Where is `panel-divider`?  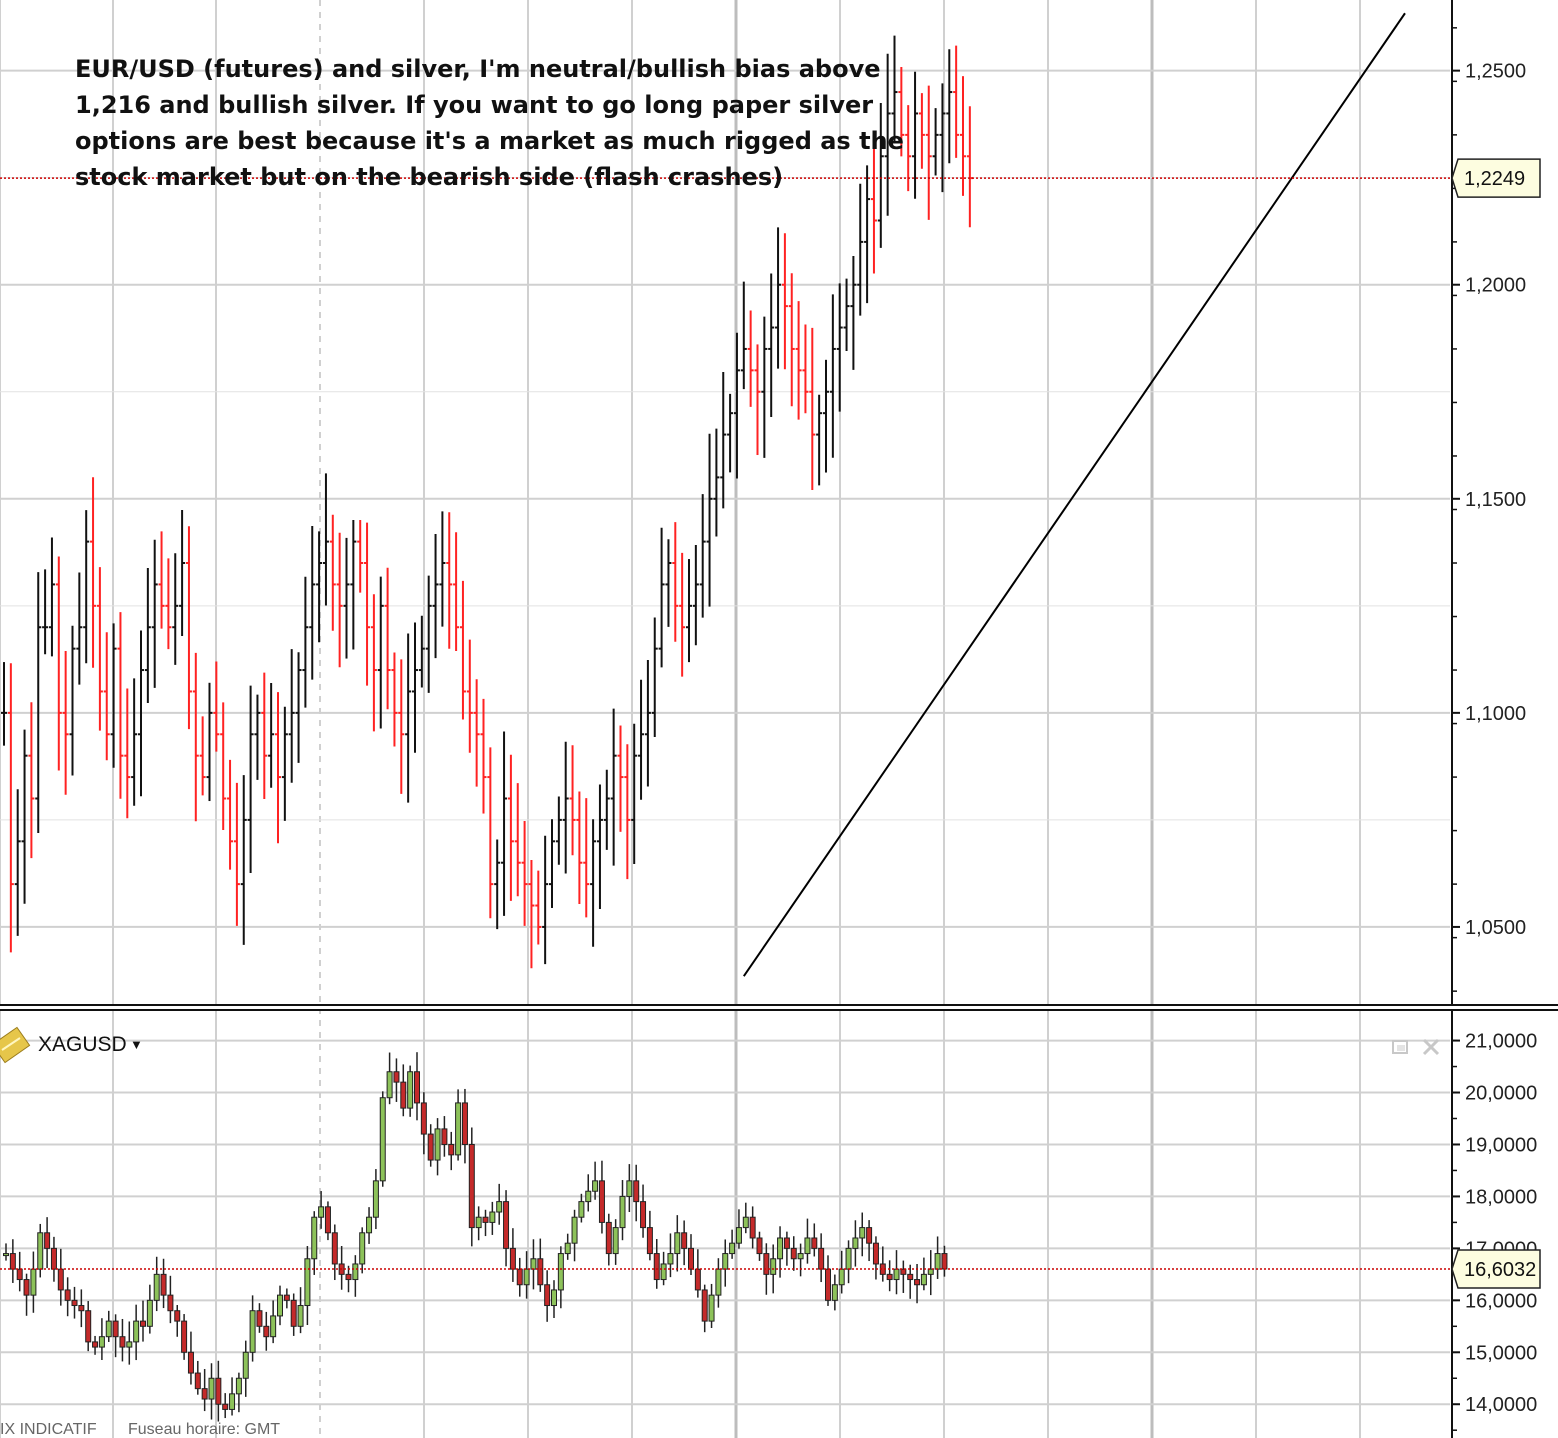
panel-divider is located at coordinates (779, 1007).